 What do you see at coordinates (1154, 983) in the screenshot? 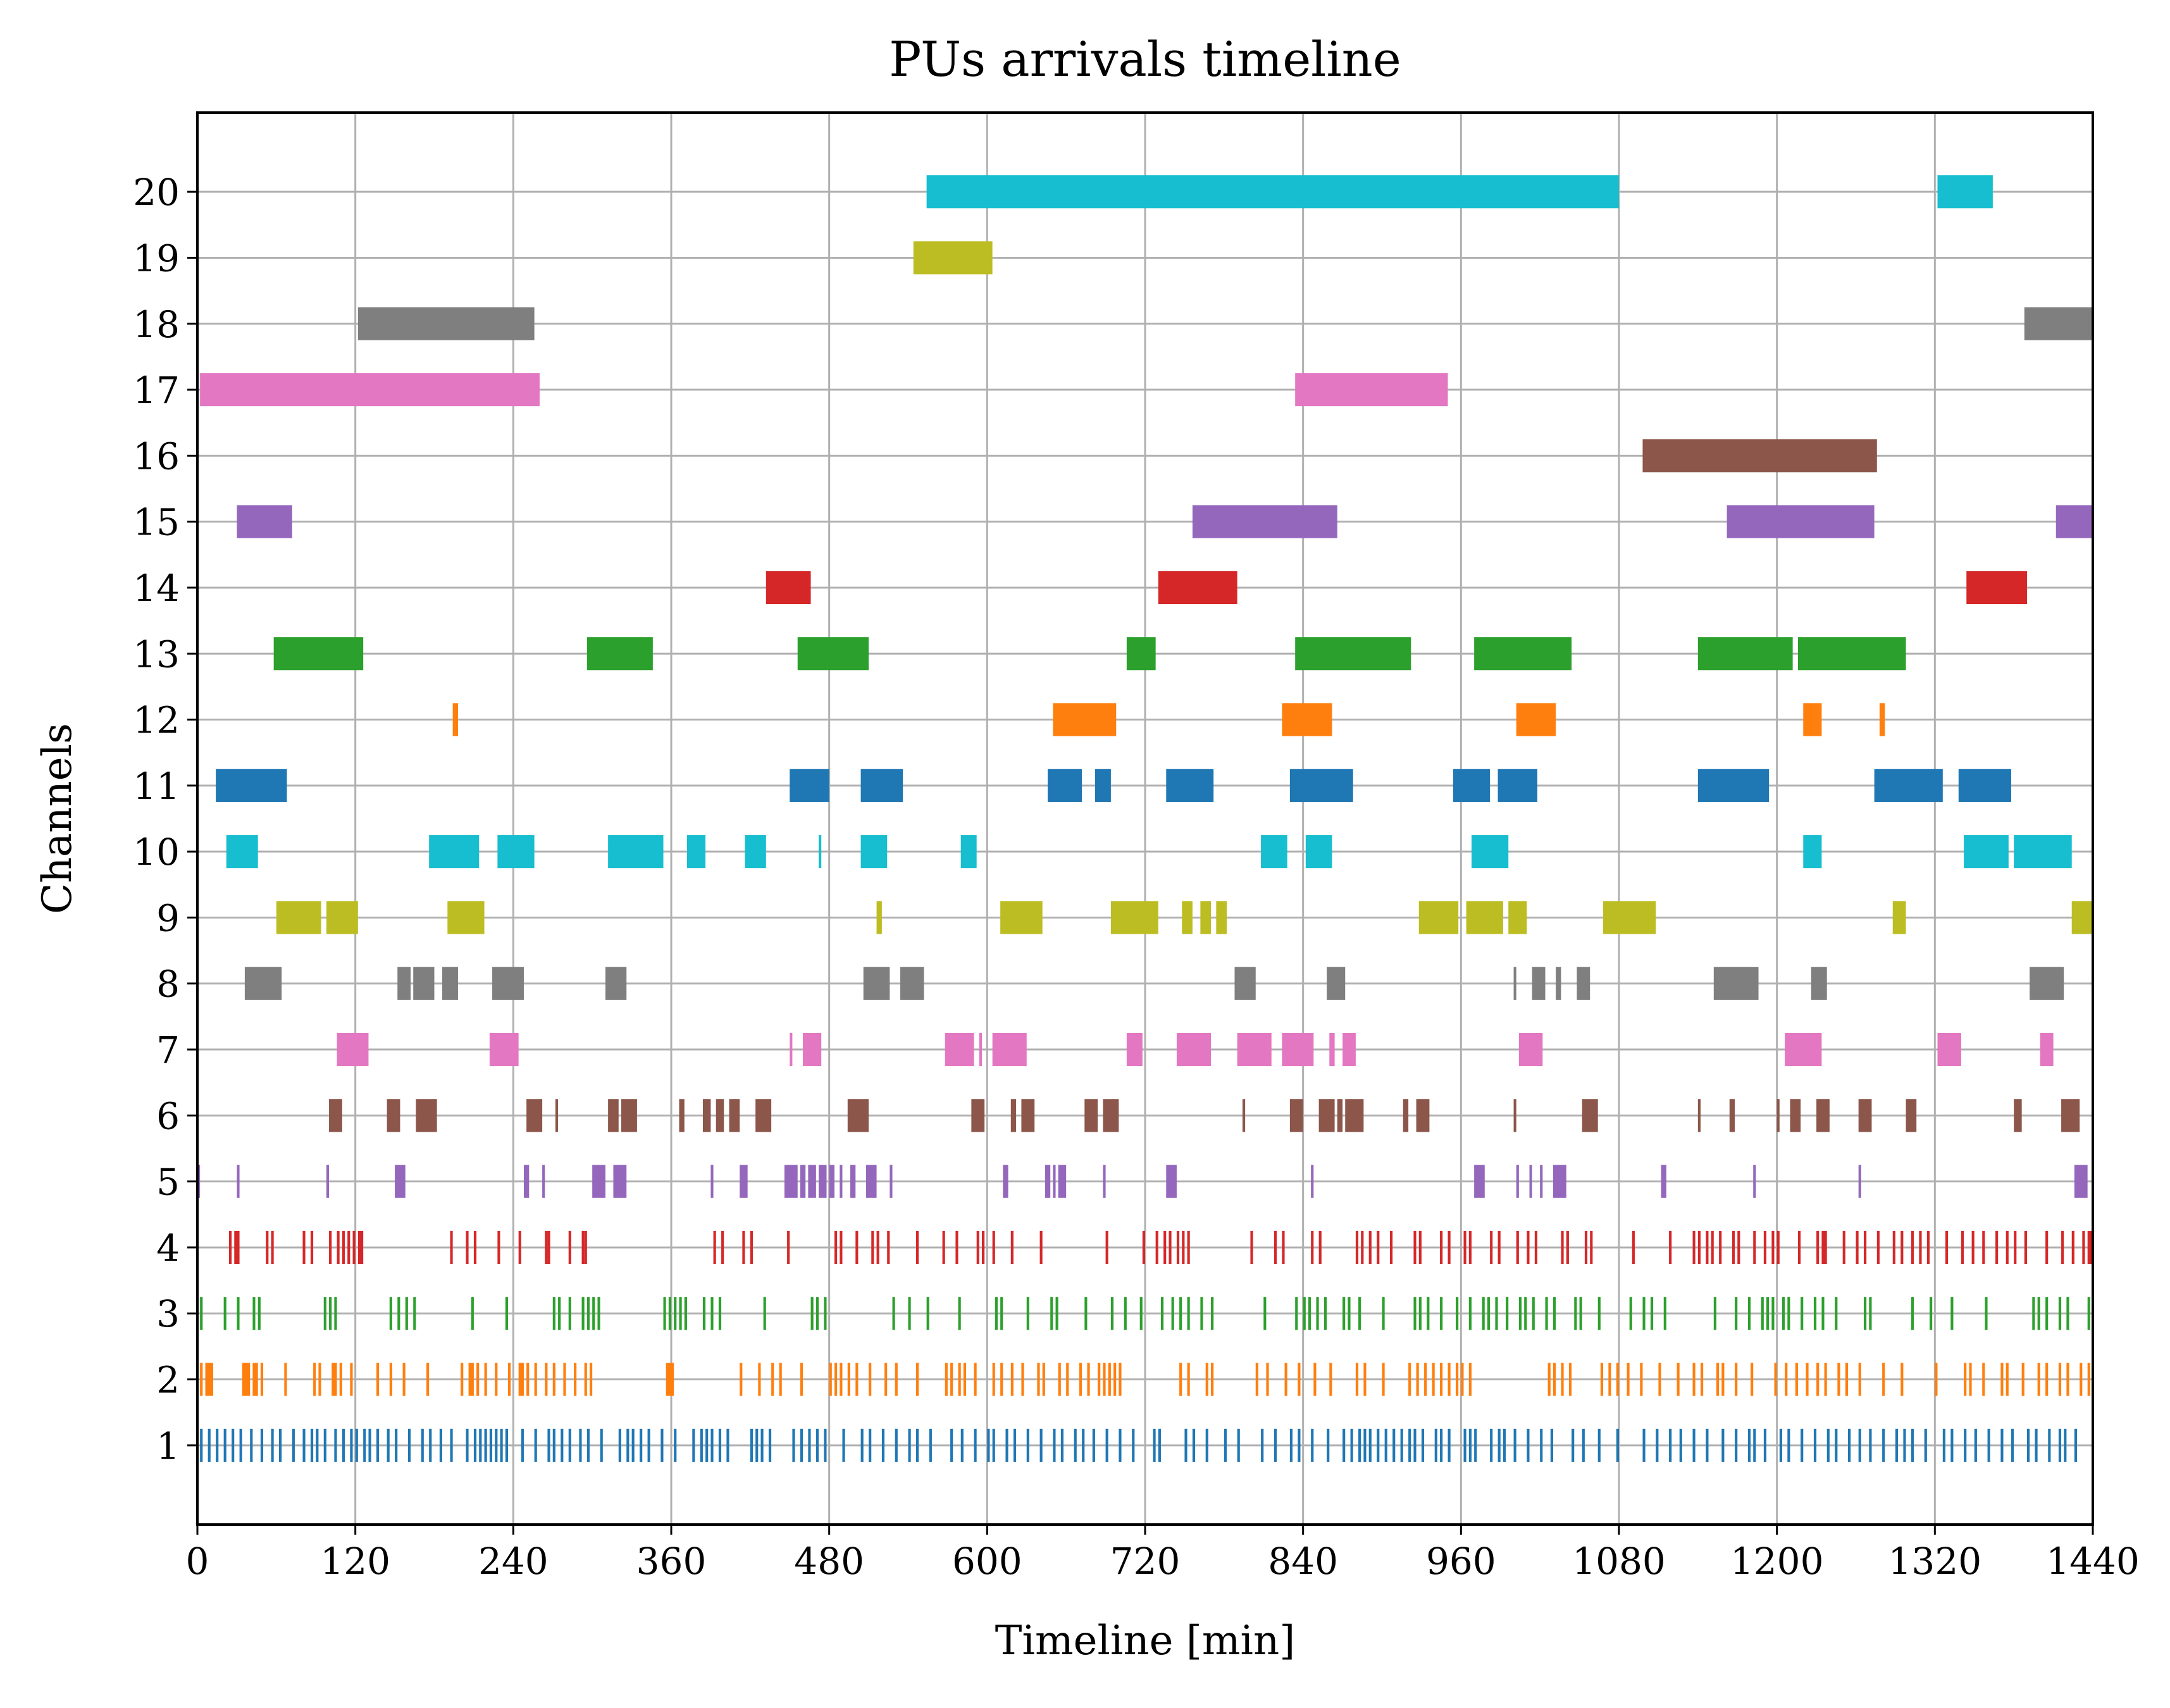
I see `channel-8-series` at bounding box center [1154, 983].